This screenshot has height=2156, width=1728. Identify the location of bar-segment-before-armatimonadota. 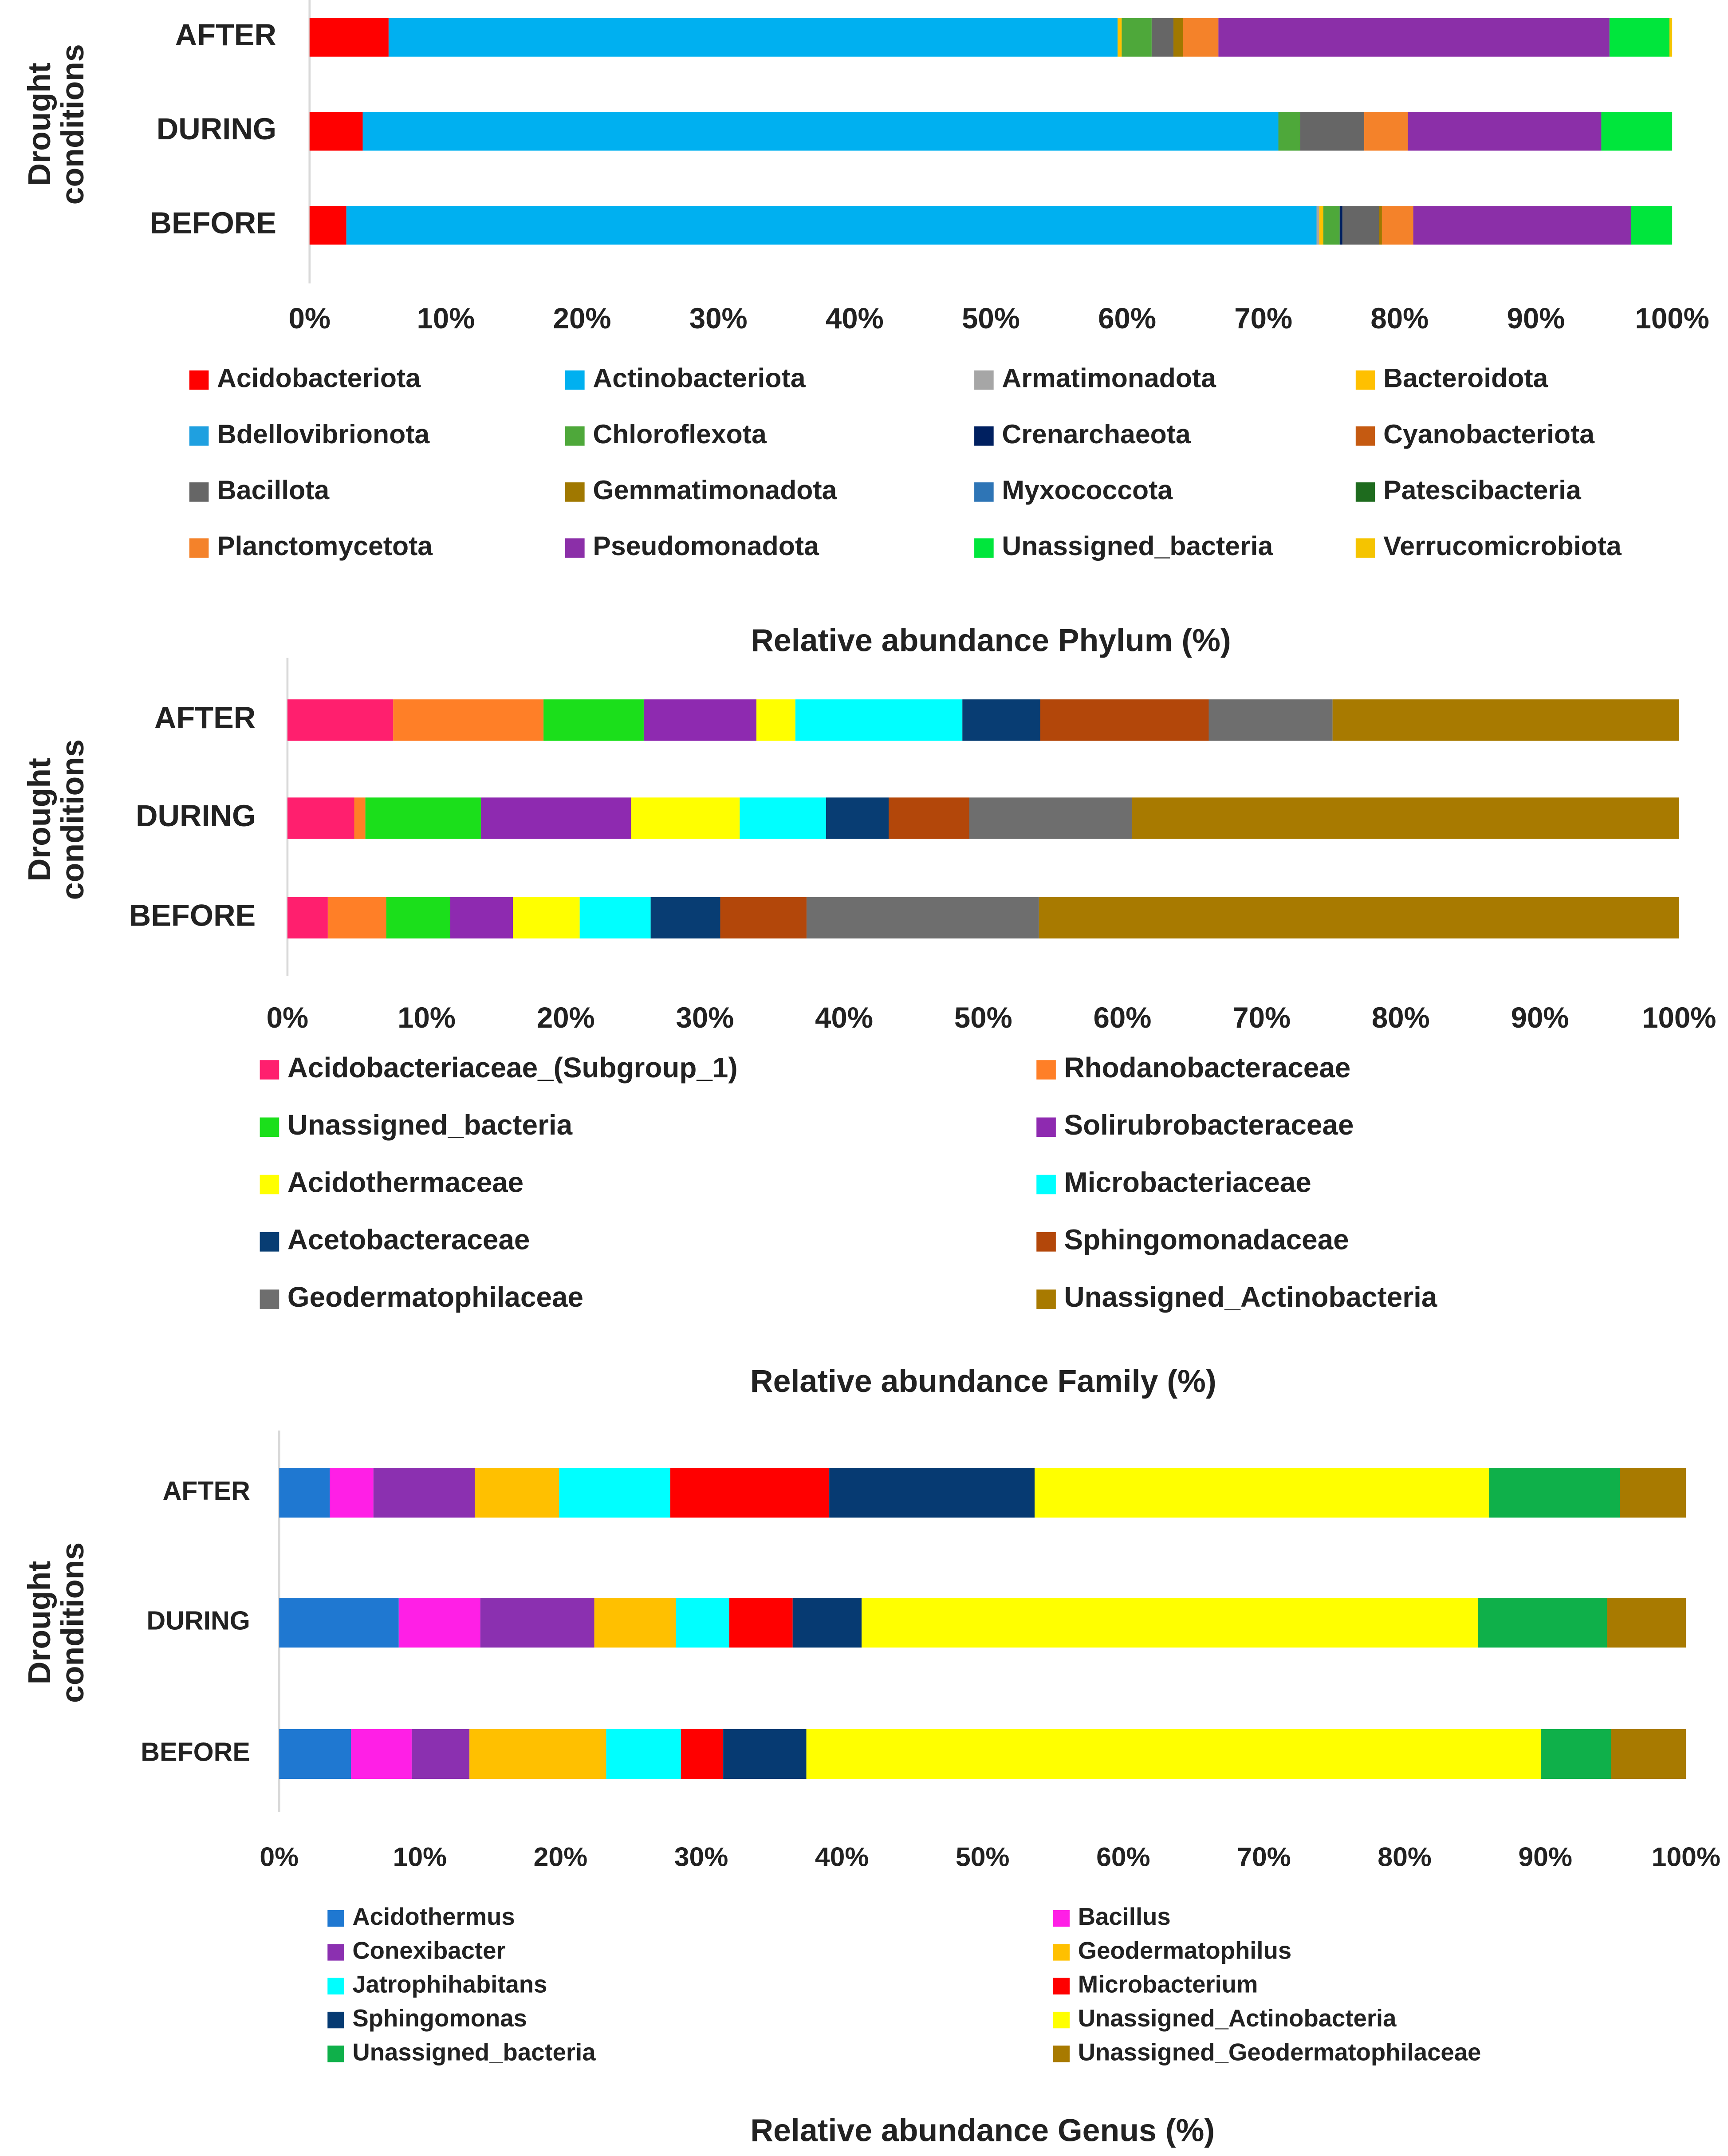
(1317, 225).